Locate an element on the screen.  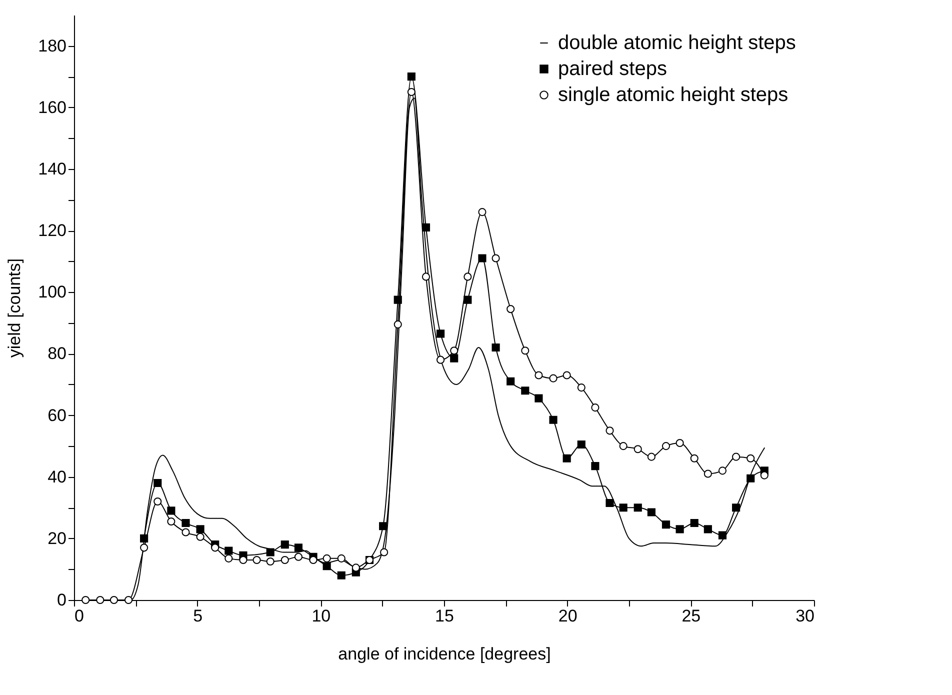
y-axis-title: yield [counts] is located at coordinates (14, 308).